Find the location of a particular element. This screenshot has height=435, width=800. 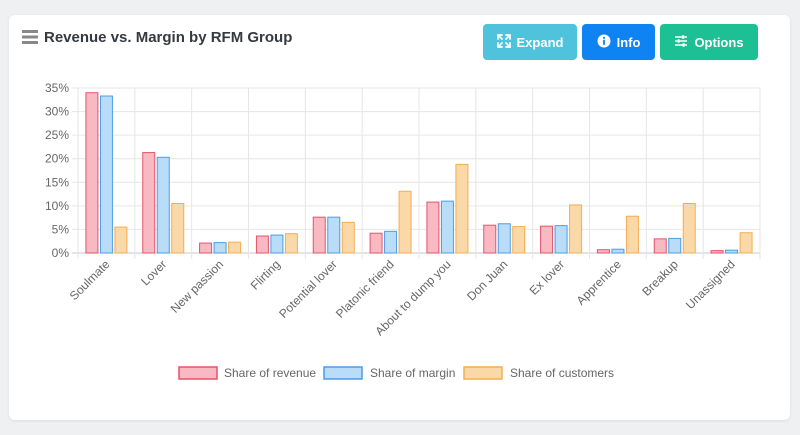

legend-label: Share of customers is located at coordinates (562, 373).